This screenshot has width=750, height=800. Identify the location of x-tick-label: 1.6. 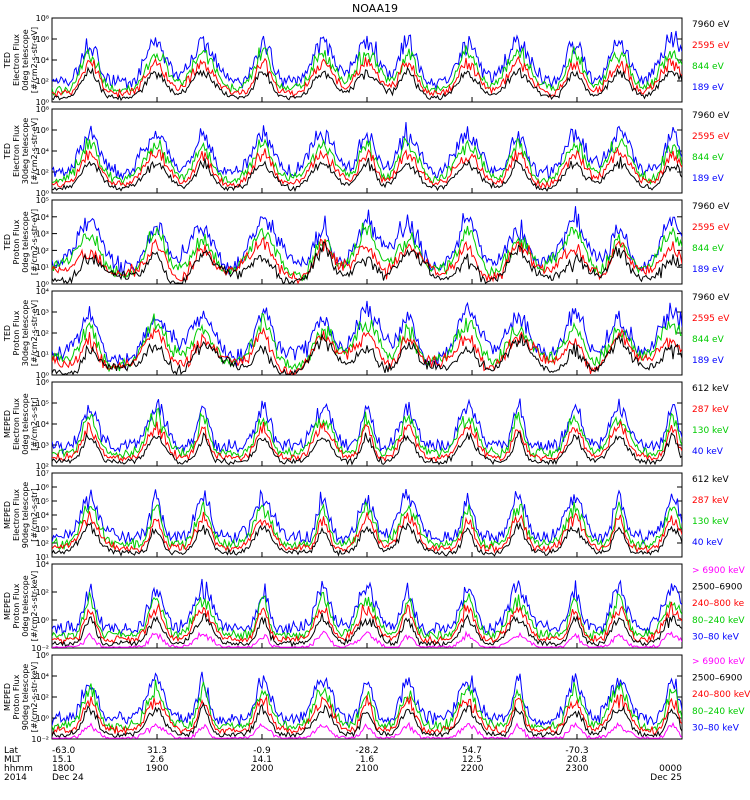
(367, 760).